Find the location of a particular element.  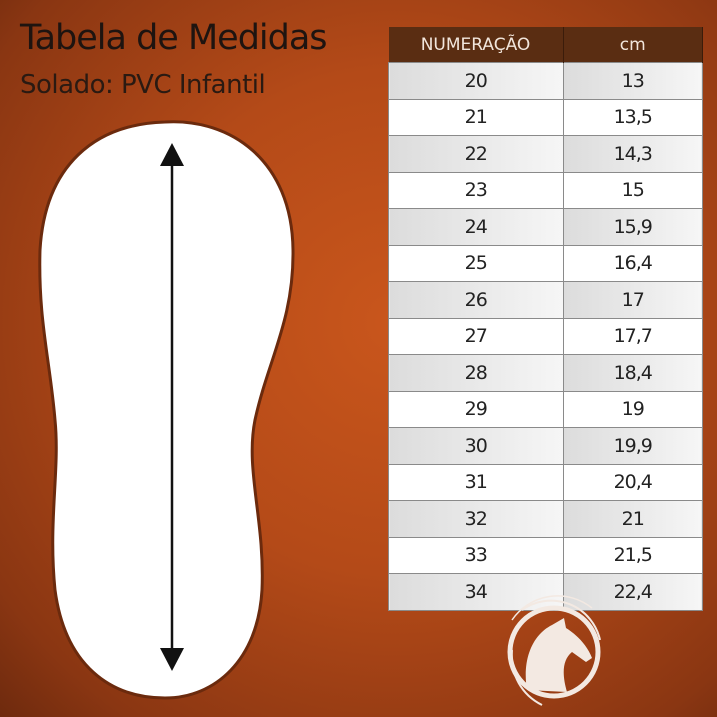

cell-numeracao: 31 is located at coordinates (476, 482).